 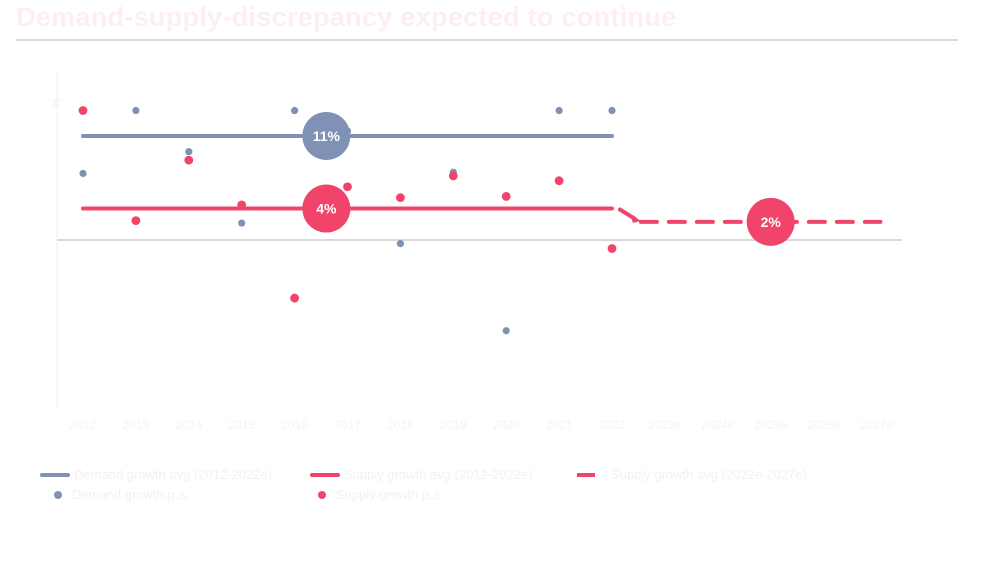 I want to click on x-tick-label: 2019, so click(x=453, y=425).